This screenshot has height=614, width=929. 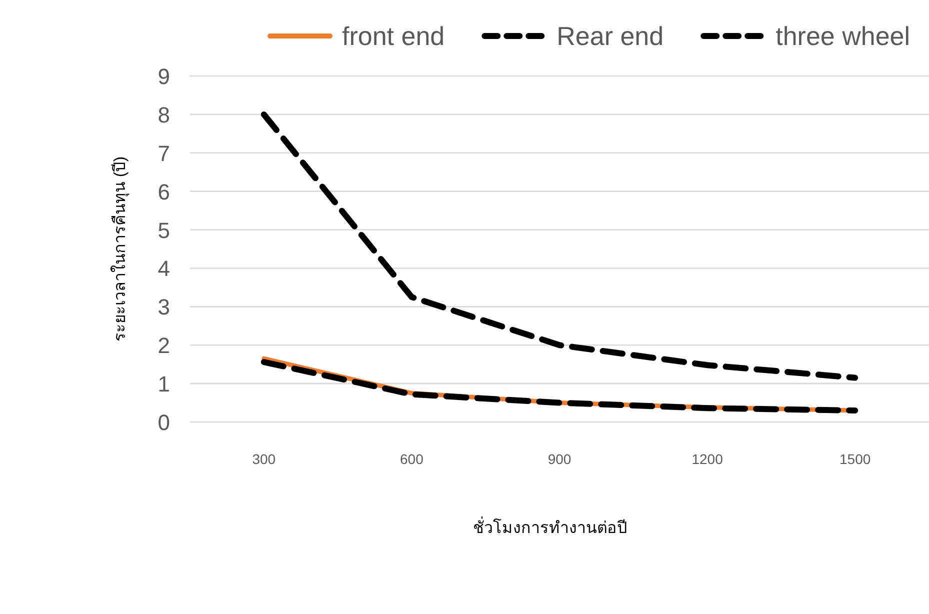 What do you see at coordinates (164, 115) in the screenshot?
I see `y-tick-label: 8` at bounding box center [164, 115].